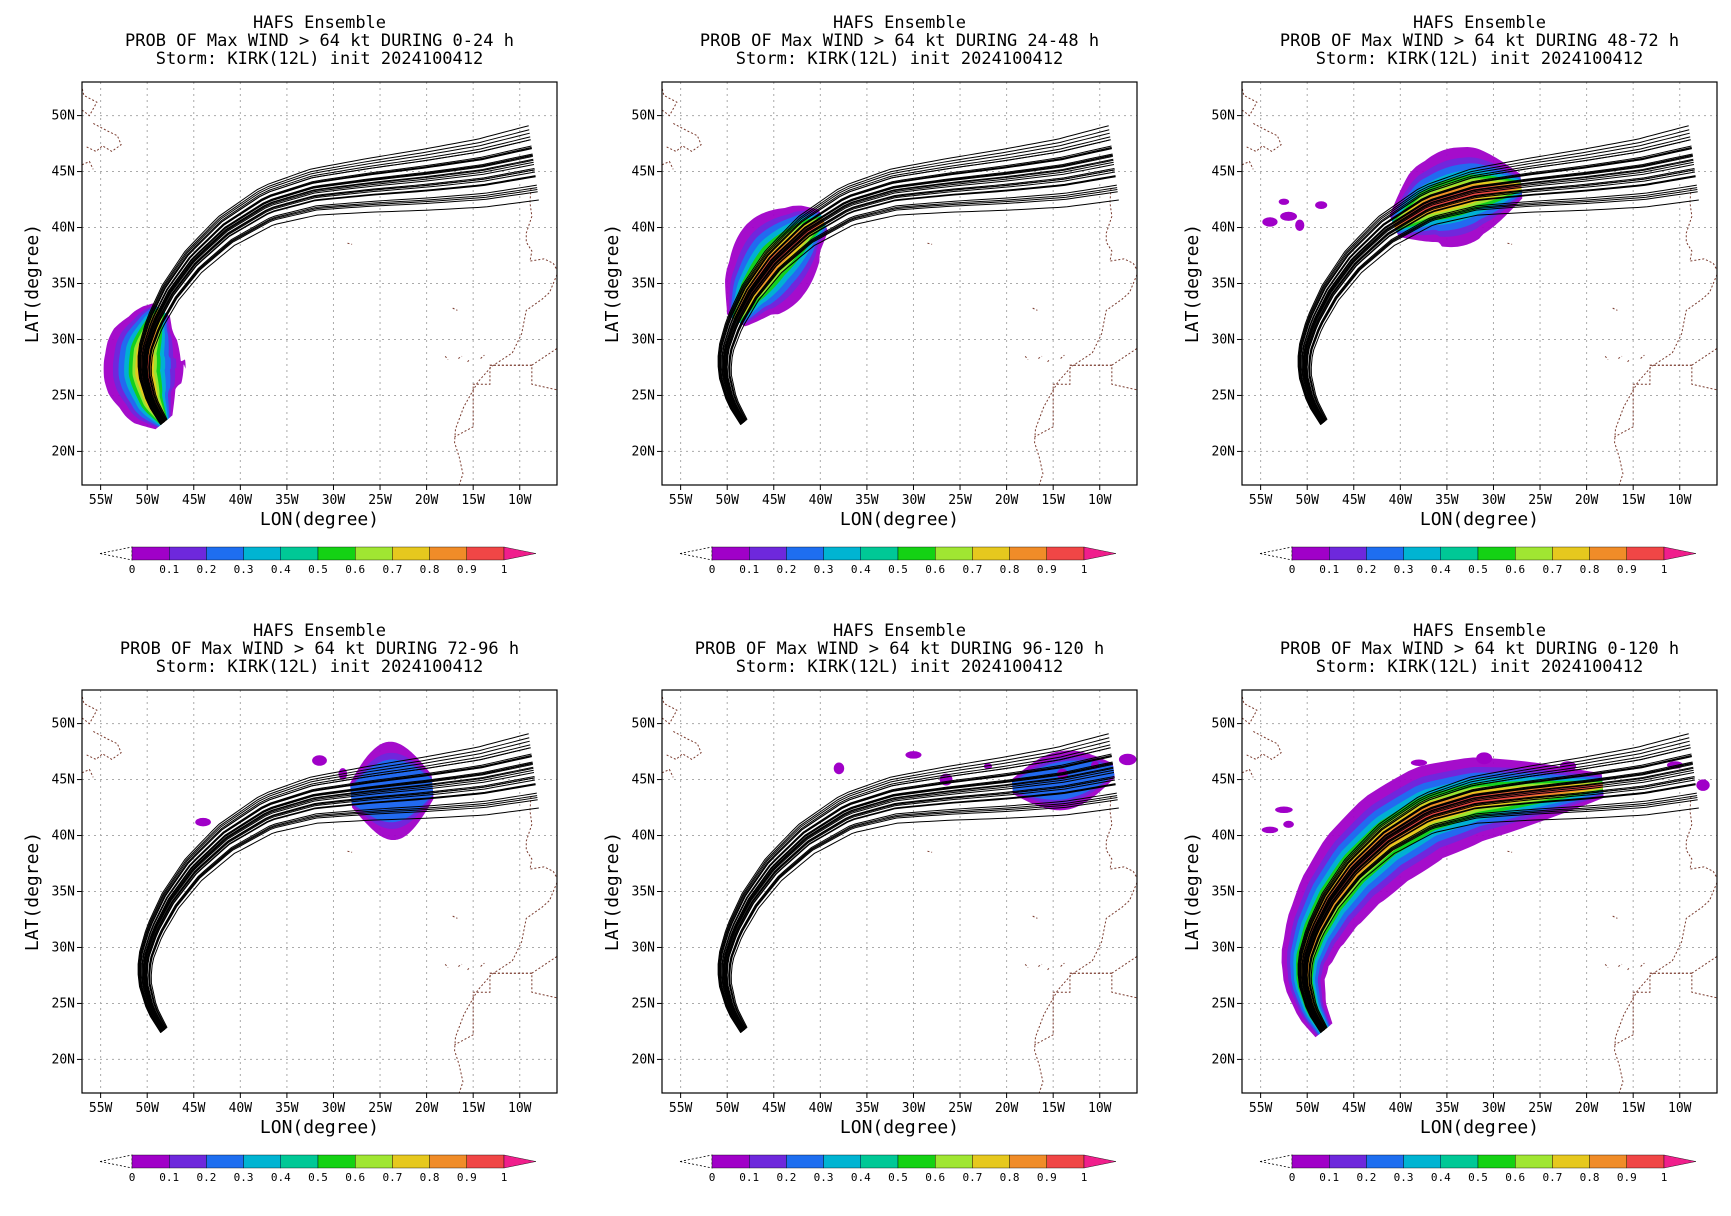 The width and height of the screenshot is (1731, 1216). Describe the element at coordinates (1479, 649) in the screenshot. I see `panel-title-line: PROB OF Max WIND > 64 kt DURING 0-120 h` at that location.